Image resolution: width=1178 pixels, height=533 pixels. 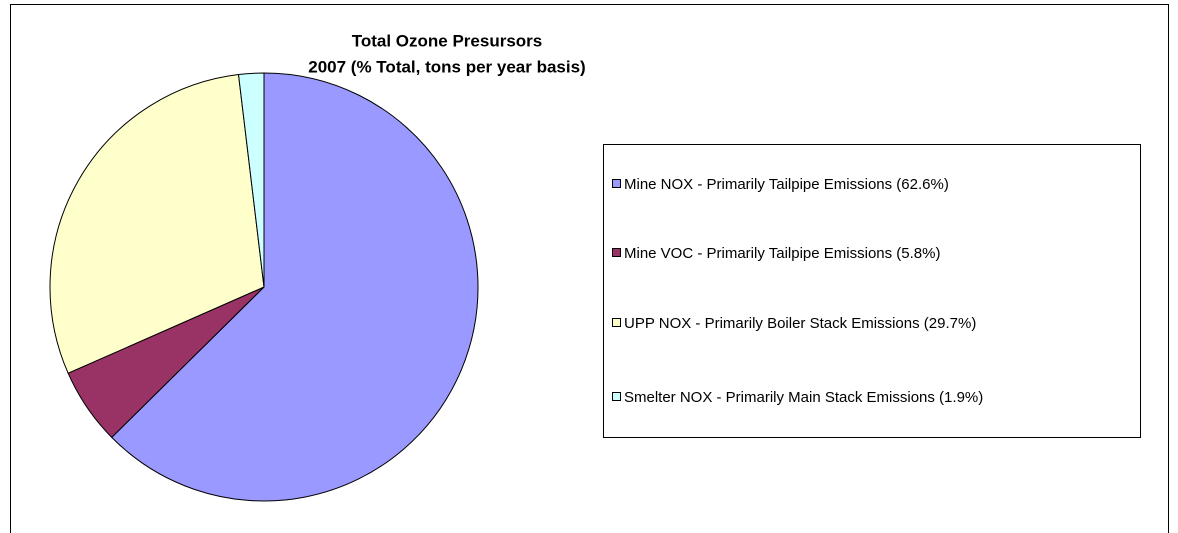 I want to click on chart-title: Total Ozone Presursors, so click(x=447, y=40).